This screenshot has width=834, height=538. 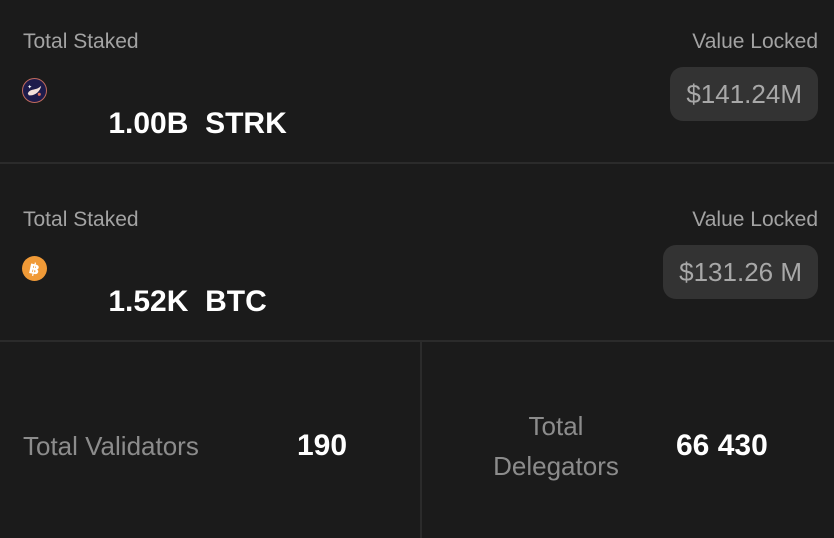 What do you see at coordinates (111, 446) in the screenshot?
I see `total-validators-label: Total Validators` at bounding box center [111, 446].